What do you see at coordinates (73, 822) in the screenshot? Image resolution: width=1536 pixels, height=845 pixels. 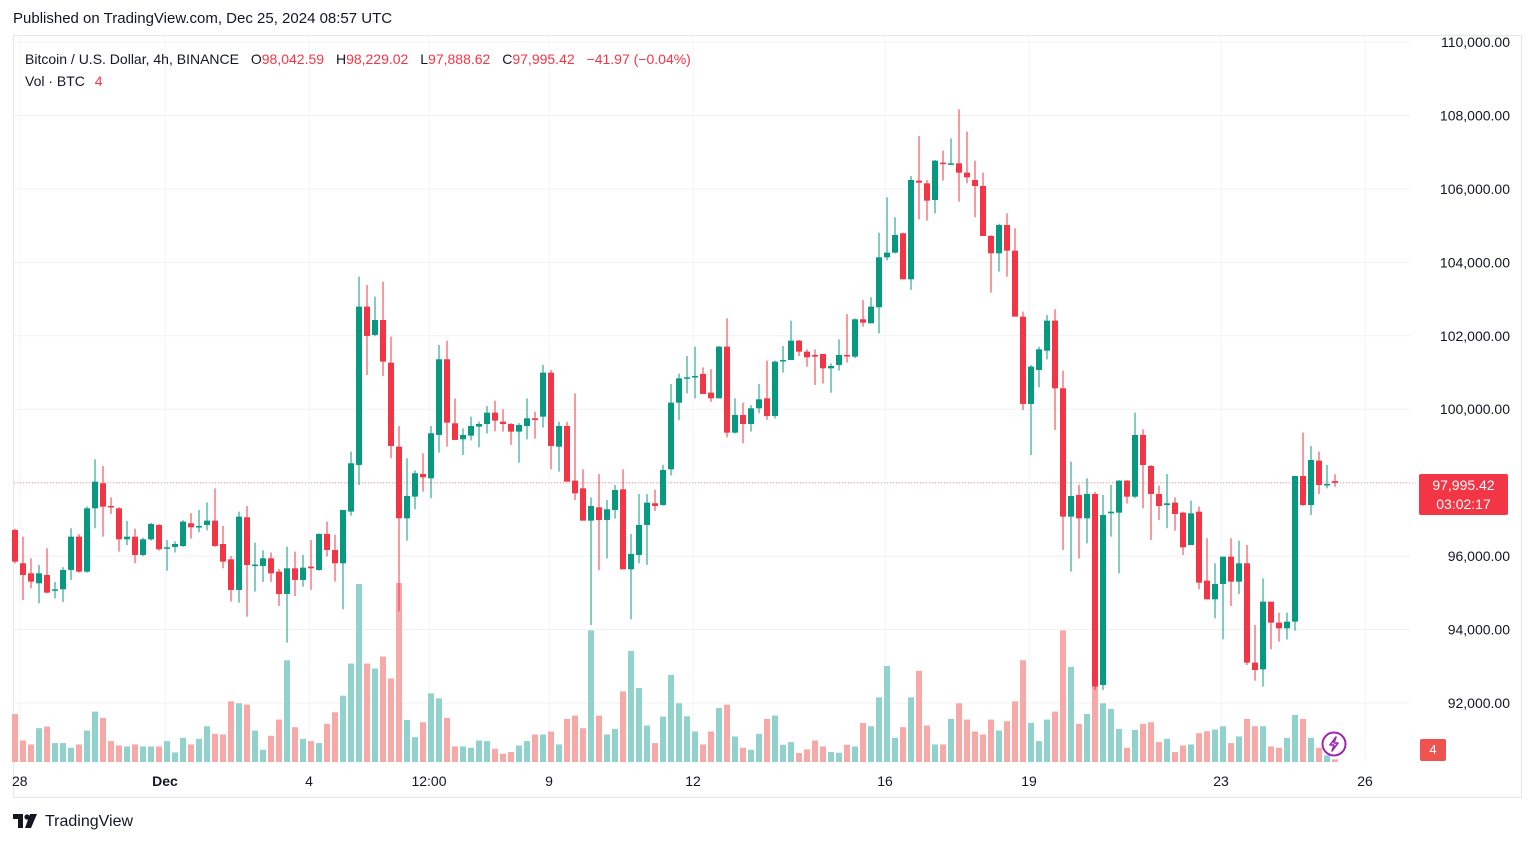 I see `tradingview-logo: TradingView` at bounding box center [73, 822].